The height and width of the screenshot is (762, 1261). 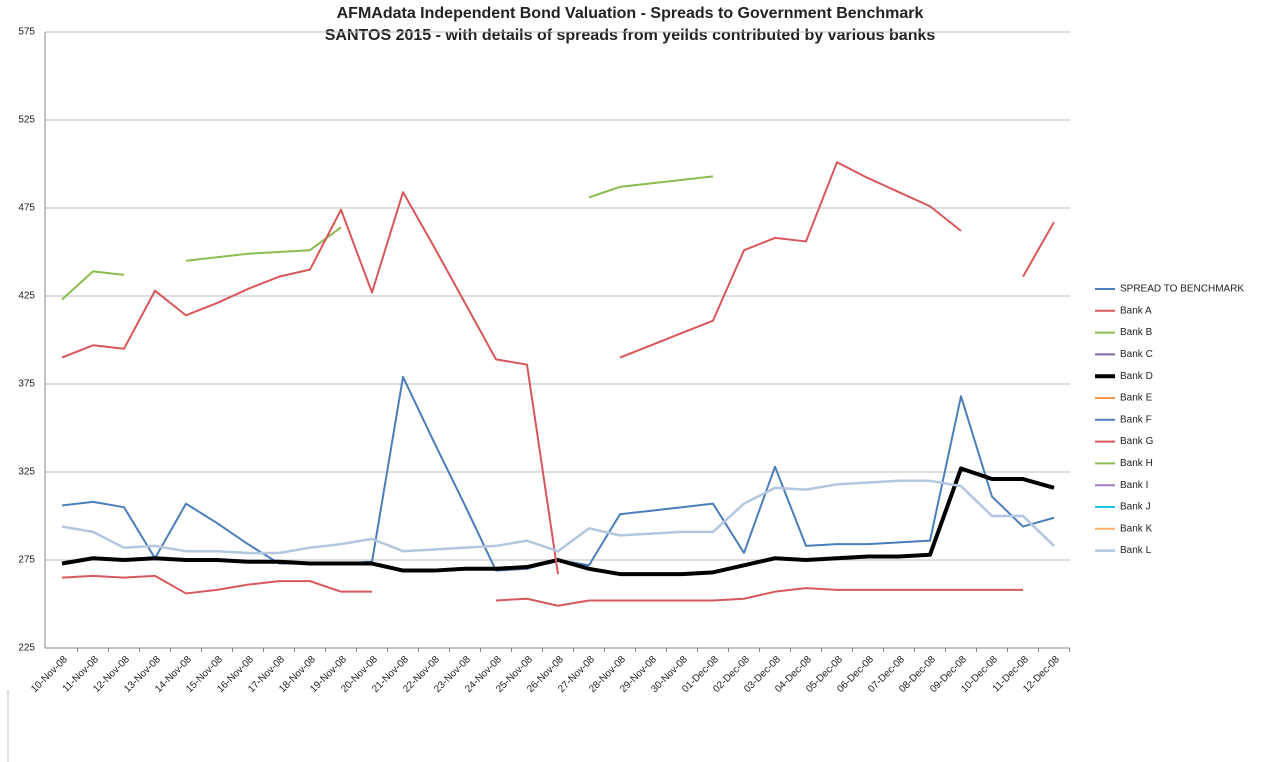 What do you see at coordinates (1136, 419) in the screenshot?
I see `legend-label: Bank F` at bounding box center [1136, 419].